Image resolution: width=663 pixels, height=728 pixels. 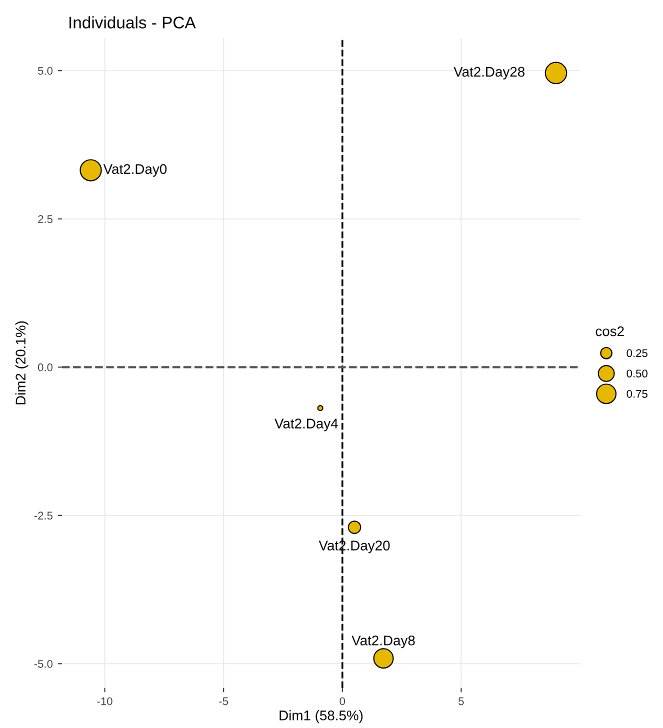 I want to click on legend-label: 0.50, so click(x=637, y=374).